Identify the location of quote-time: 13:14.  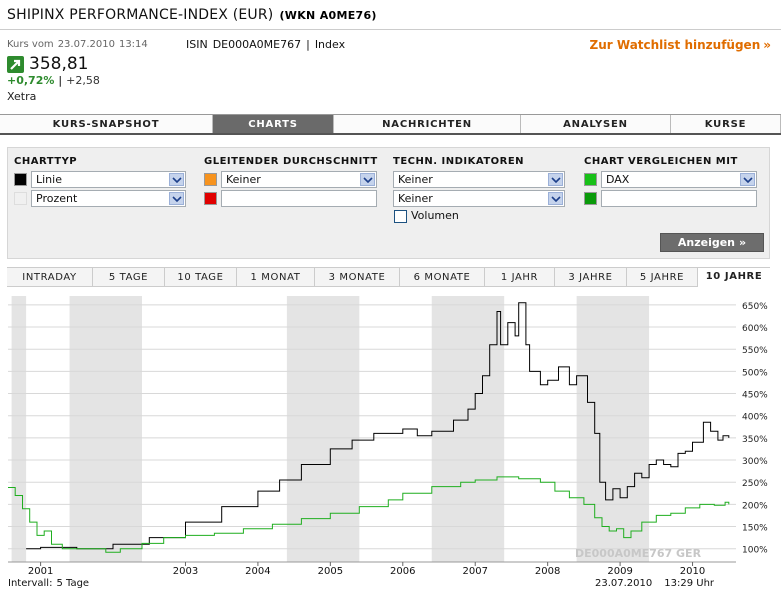
(133, 44).